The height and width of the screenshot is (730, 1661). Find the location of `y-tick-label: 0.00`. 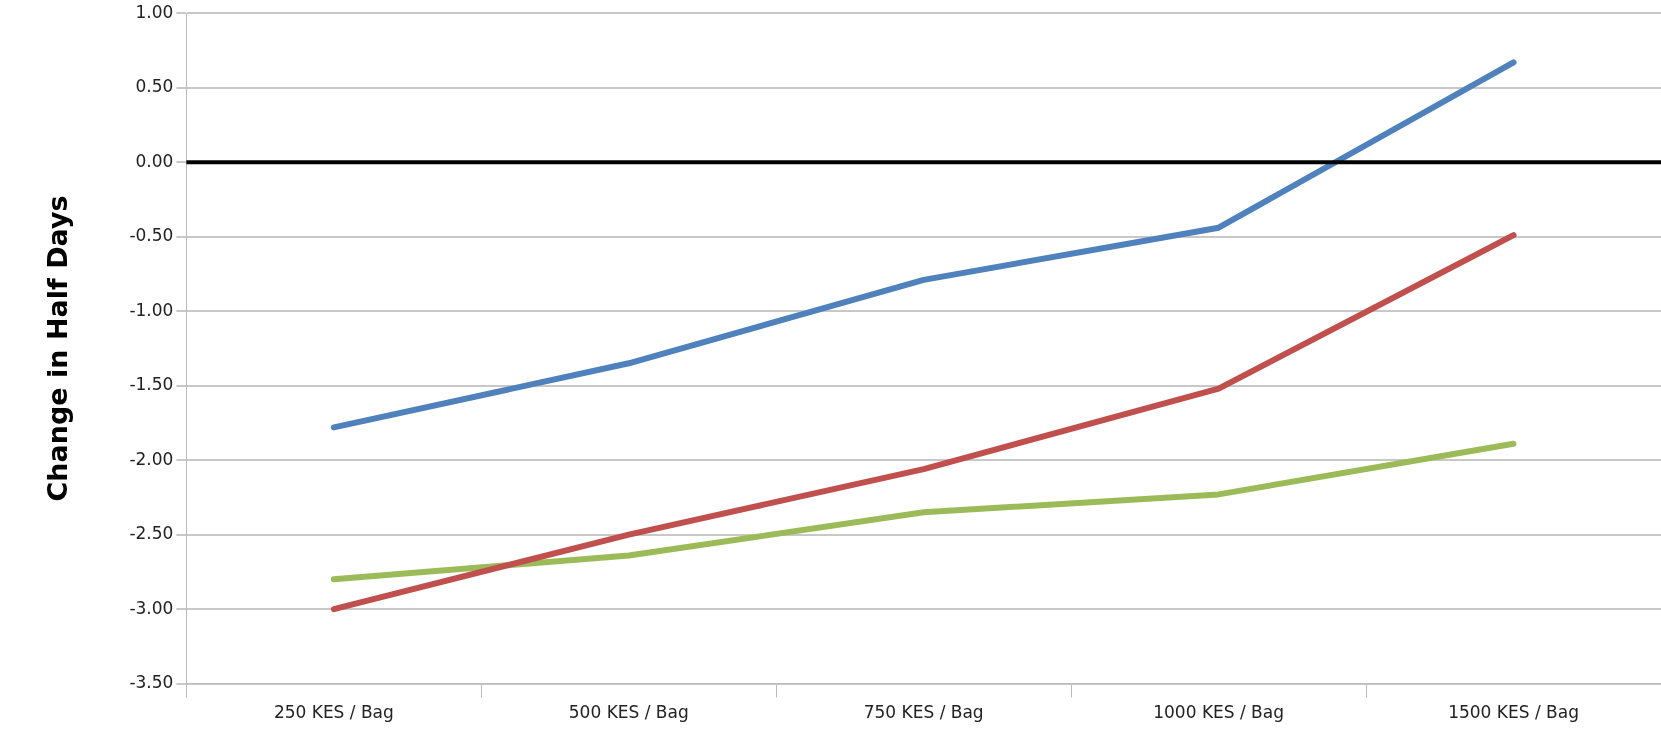

y-tick-label: 0.00 is located at coordinates (154, 160).